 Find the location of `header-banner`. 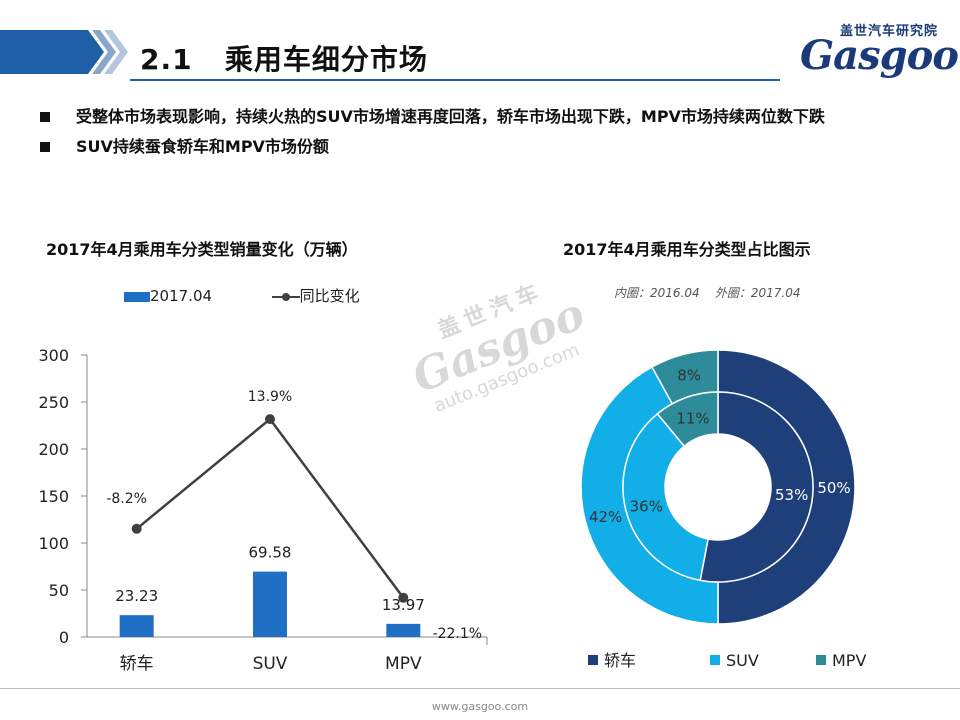

header-banner is located at coordinates (390, 55).